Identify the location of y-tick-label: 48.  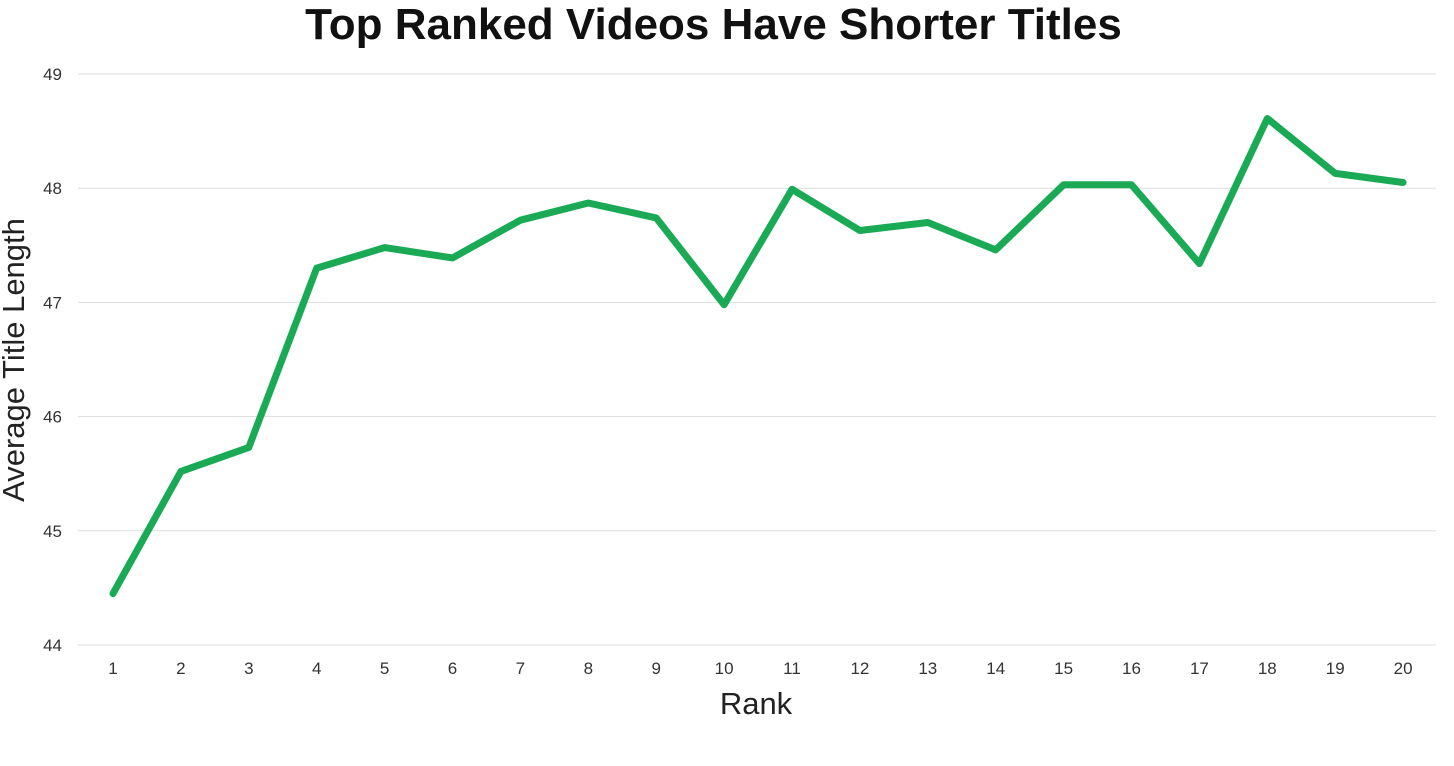
(52, 188).